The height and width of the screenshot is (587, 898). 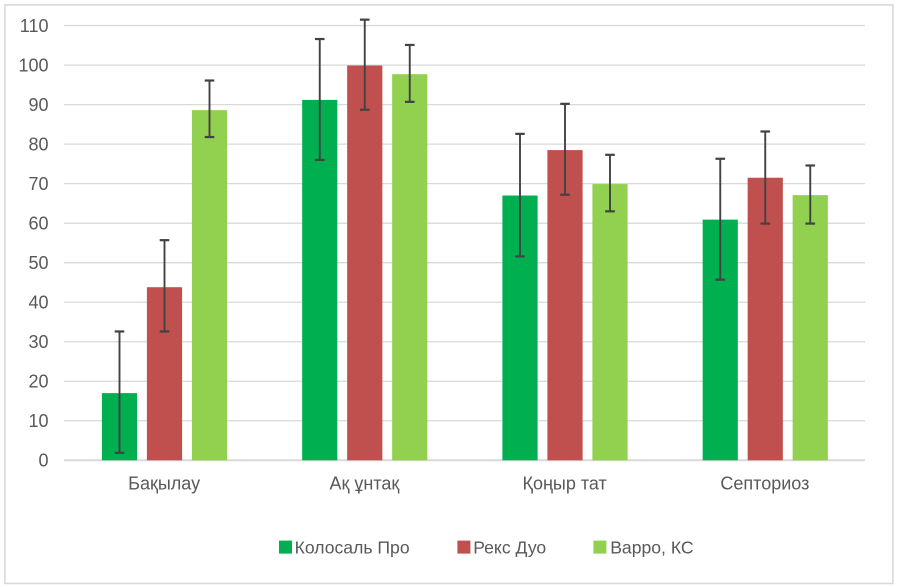 What do you see at coordinates (34, 26) in the screenshot?
I see `svg-text: 110` at bounding box center [34, 26].